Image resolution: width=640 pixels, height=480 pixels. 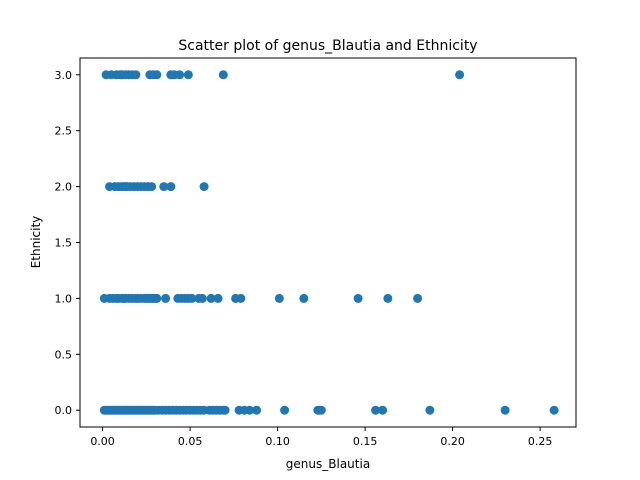 I want to click on y-tick-label: 3.0, so click(x=64, y=75).